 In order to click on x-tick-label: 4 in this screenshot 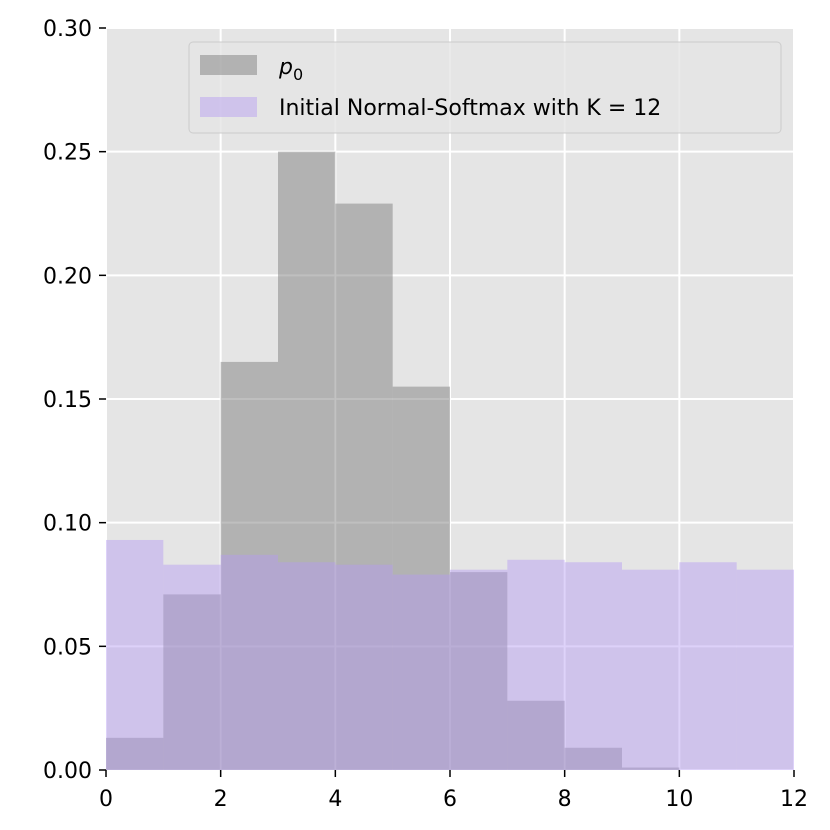, I will do `click(335, 799)`.